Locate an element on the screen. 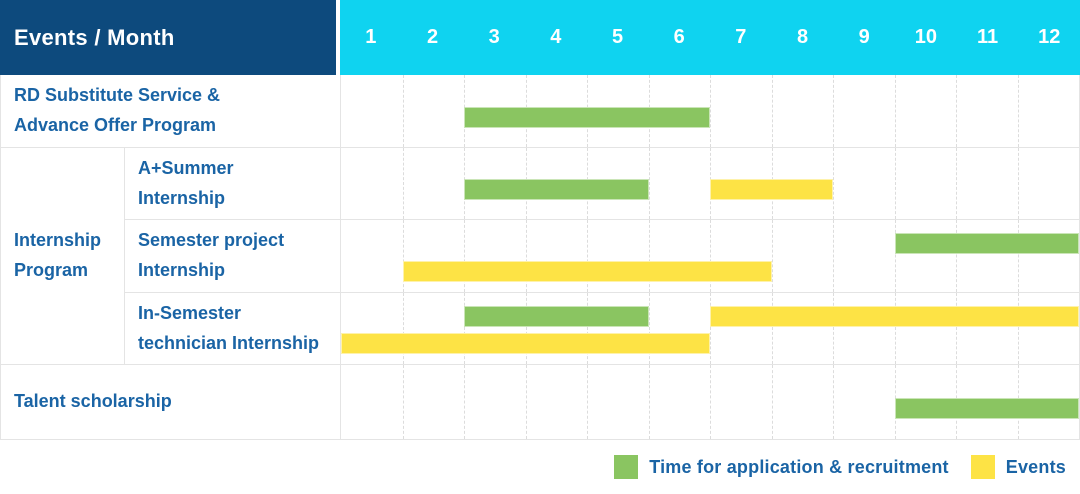 The image size is (1080, 494). row-group-label-internship-program: Internship Program is located at coordinates (63, 256).